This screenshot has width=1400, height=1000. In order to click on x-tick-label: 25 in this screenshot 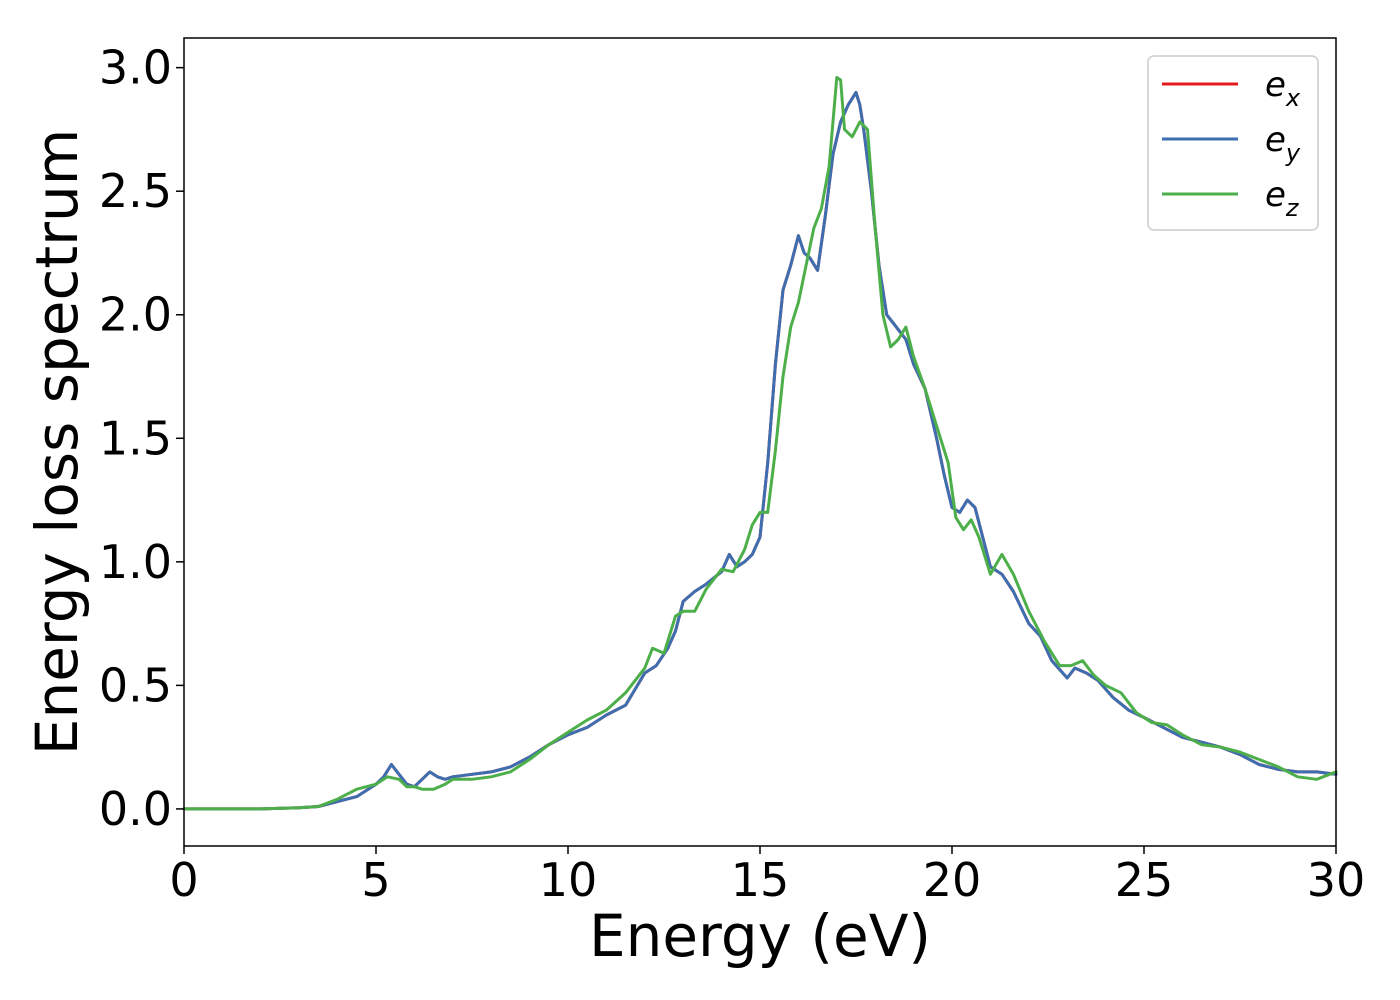, I will do `click(1144, 880)`.